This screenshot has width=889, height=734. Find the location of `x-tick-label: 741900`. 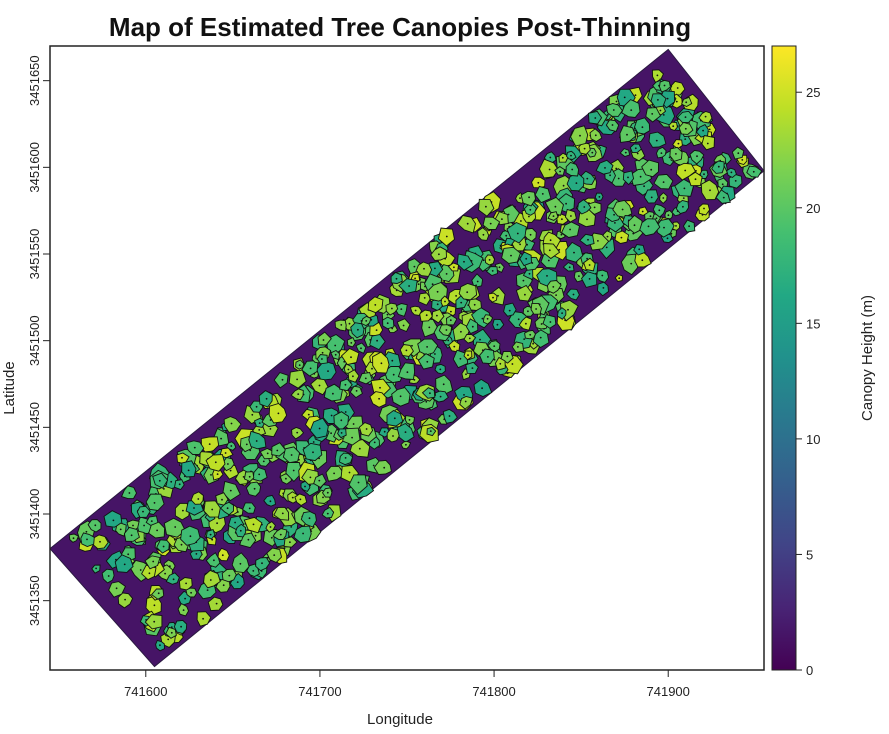

x-tick-label: 741900 is located at coordinates (668, 691).